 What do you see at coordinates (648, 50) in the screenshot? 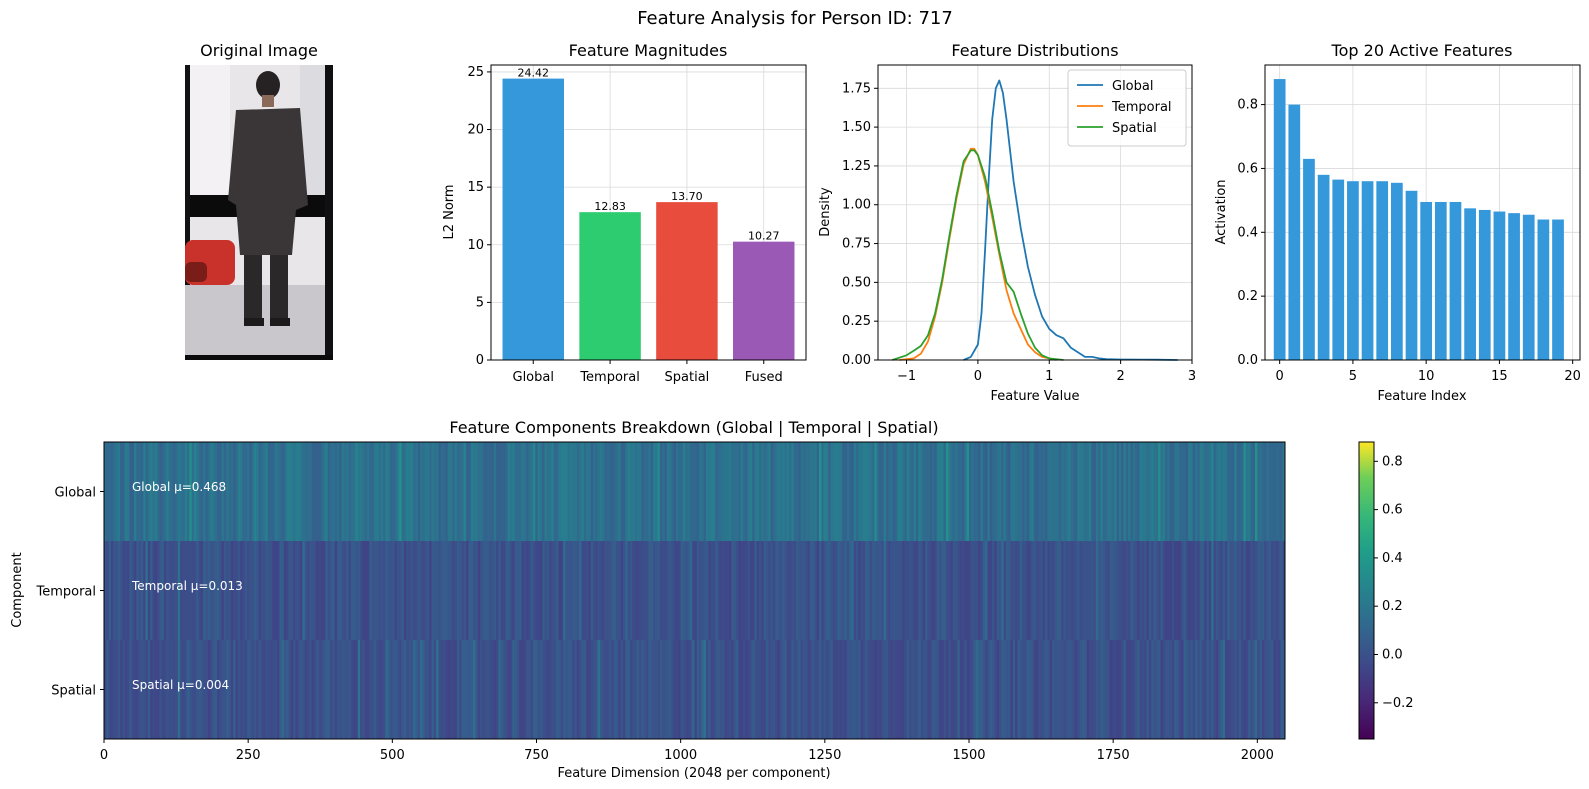
I see `magnitudes-title: Feature Magnitudes` at bounding box center [648, 50].